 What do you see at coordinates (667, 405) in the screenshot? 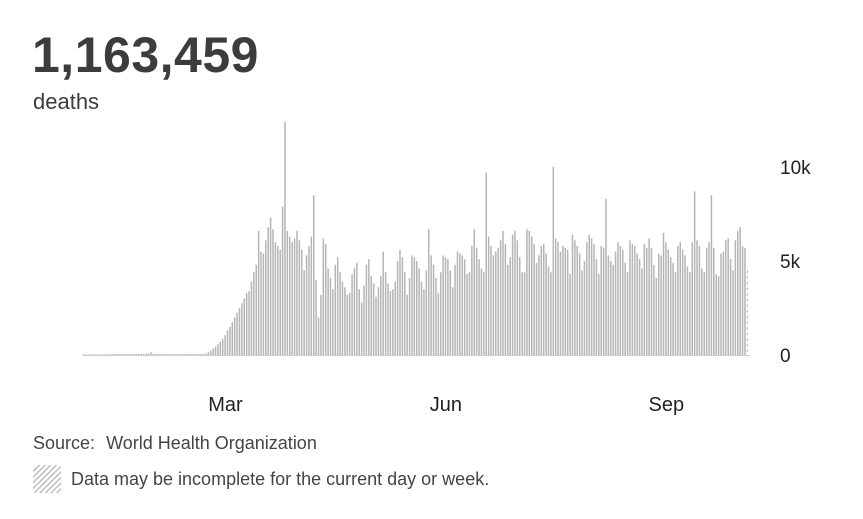
I see `x-tick-label: Sep` at bounding box center [667, 405].